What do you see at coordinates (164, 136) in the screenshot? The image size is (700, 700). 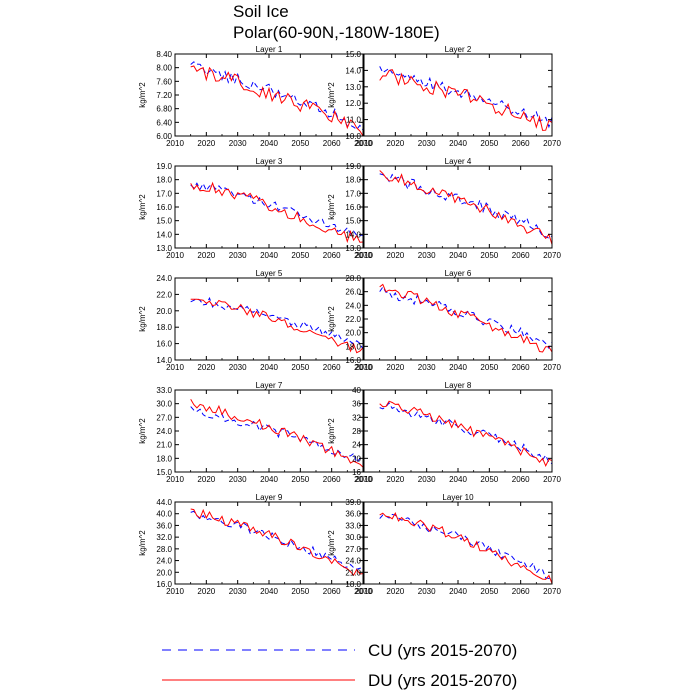 I see `y-tick-label: 6.00` at bounding box center [164, 136].